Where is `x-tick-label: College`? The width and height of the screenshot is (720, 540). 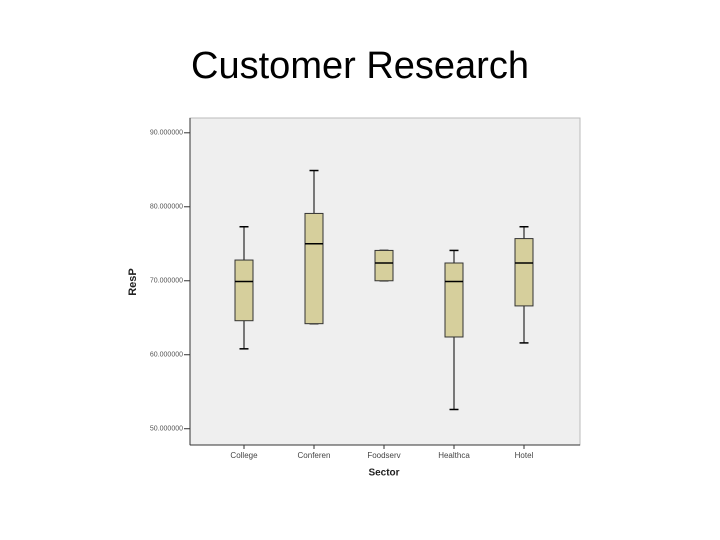 x-tick-label: College is located at coordinates (244, 455).